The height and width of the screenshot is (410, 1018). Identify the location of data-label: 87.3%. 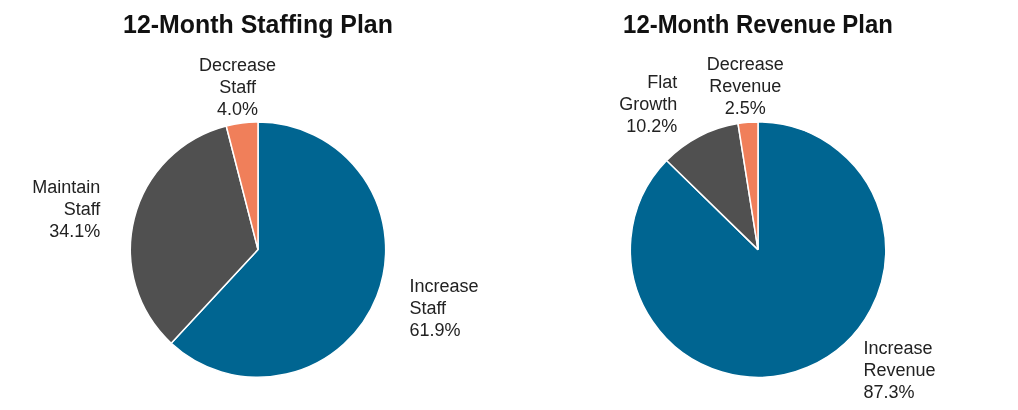
(889, 391).